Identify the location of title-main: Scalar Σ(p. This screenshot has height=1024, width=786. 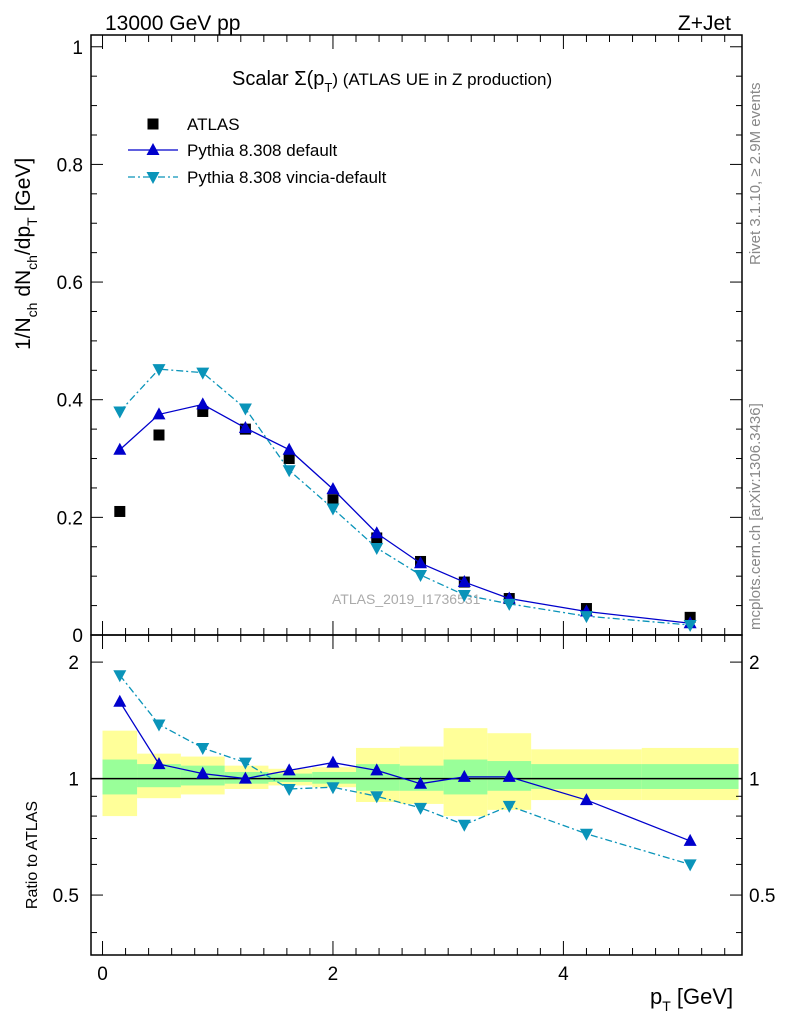
(278, 79).